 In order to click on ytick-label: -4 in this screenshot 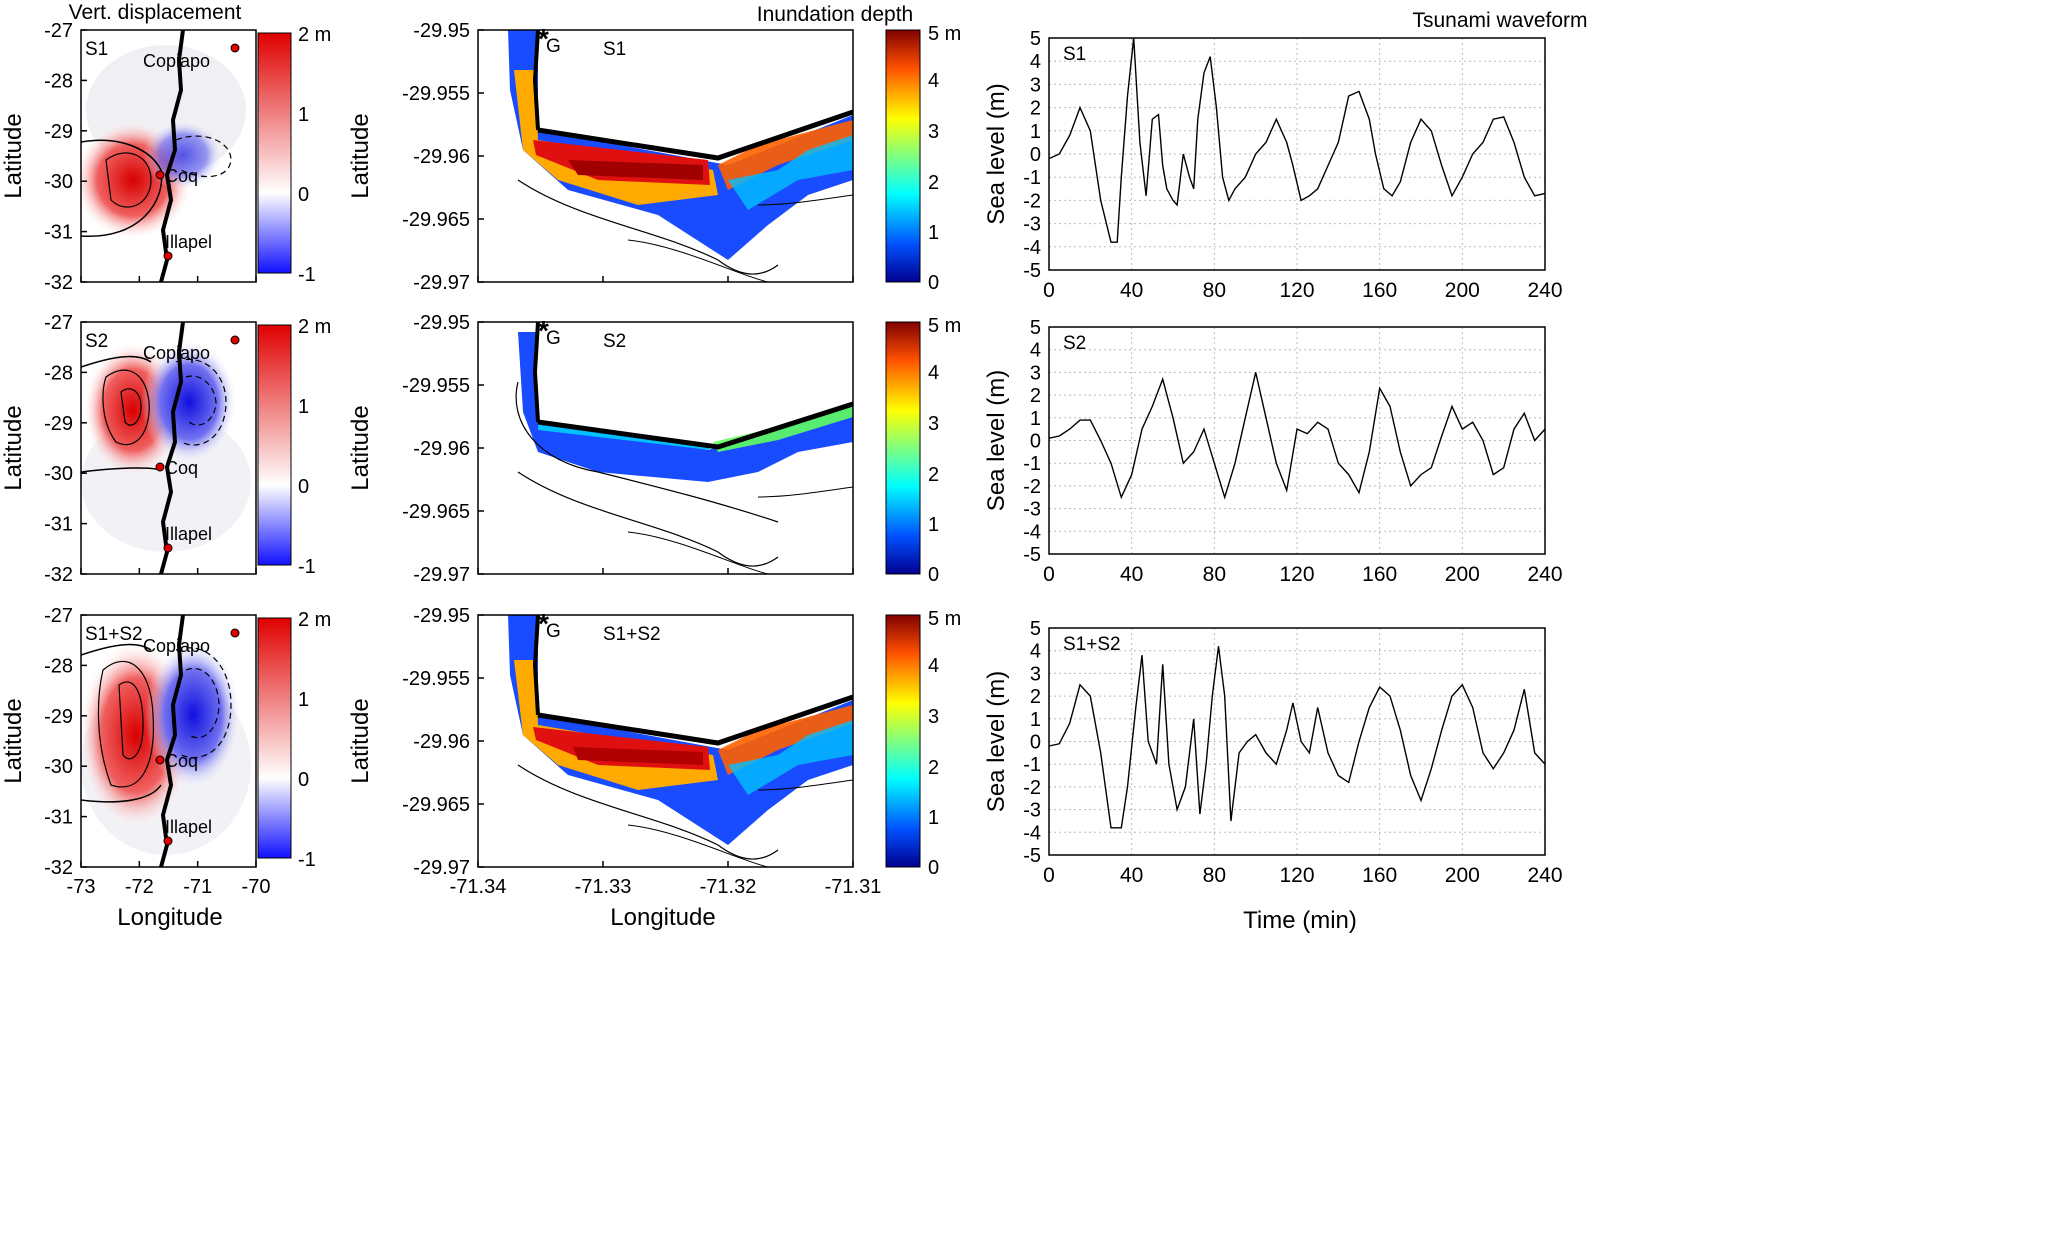, I will do `click(1032, 532)`.